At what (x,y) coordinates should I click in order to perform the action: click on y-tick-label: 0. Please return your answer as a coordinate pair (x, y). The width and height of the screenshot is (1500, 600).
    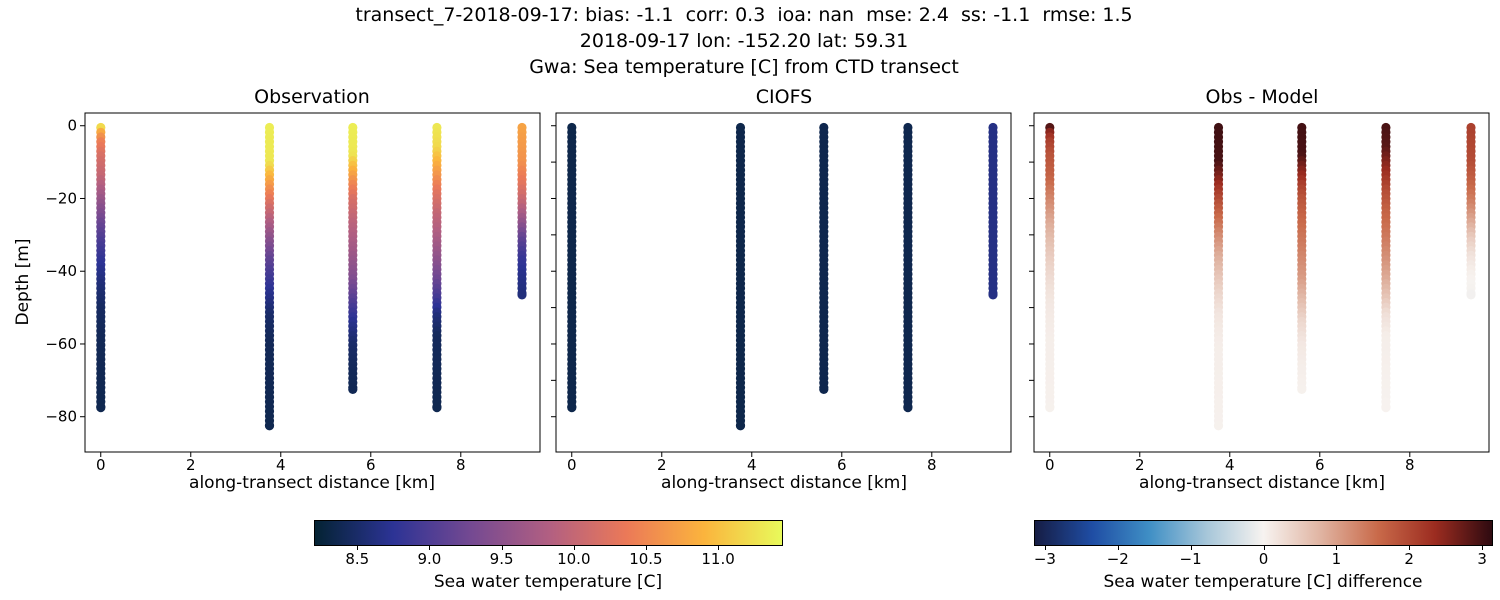
    Looking at the image, I should click on (72, 126).